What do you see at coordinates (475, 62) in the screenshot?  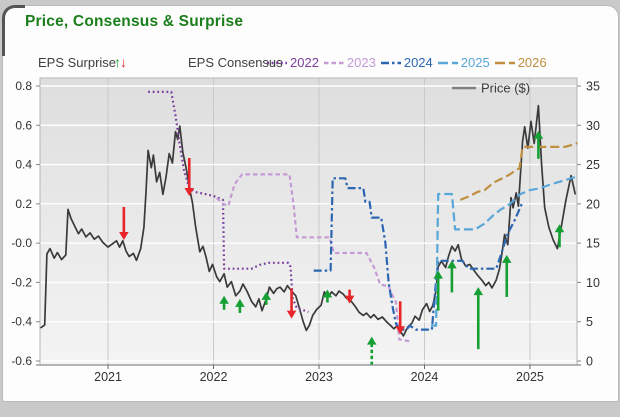 I see `legend-year-label: 2025` at bounding box center [475, 62].